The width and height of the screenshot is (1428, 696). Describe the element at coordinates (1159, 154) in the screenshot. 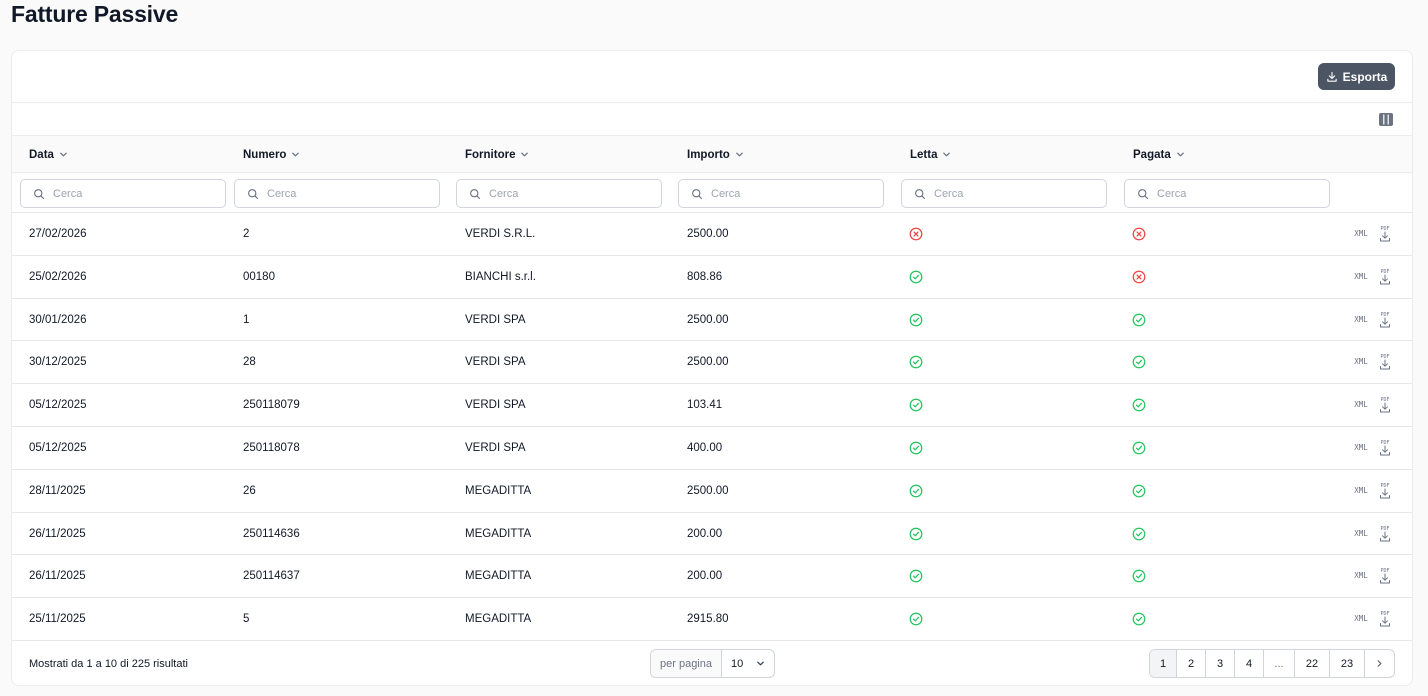

I see `column-header-pagata: Pagata` at that location.